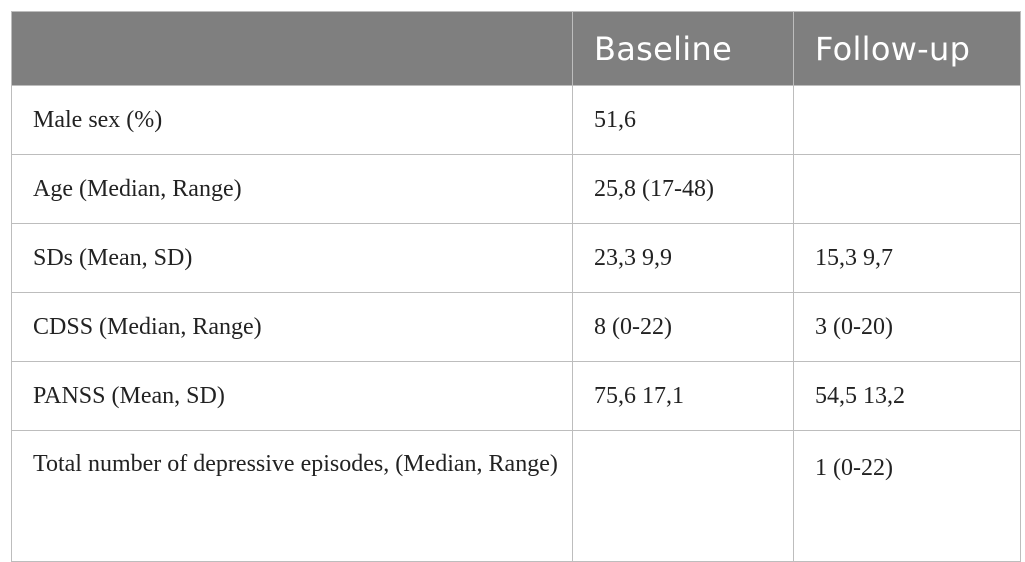 Image resolution: width=1025 pixels, height=562 pixels. I want to click on header-cell-variable, so click(292, 48).